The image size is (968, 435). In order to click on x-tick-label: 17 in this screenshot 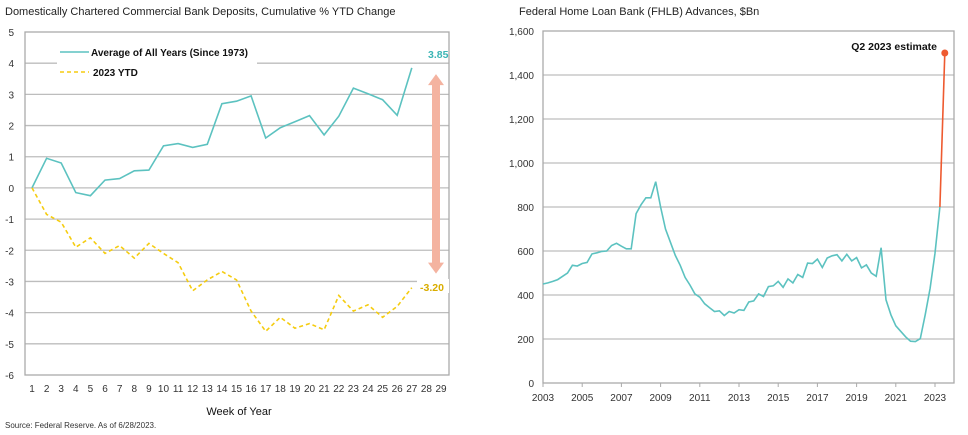, I will do `click(266, 389)`.